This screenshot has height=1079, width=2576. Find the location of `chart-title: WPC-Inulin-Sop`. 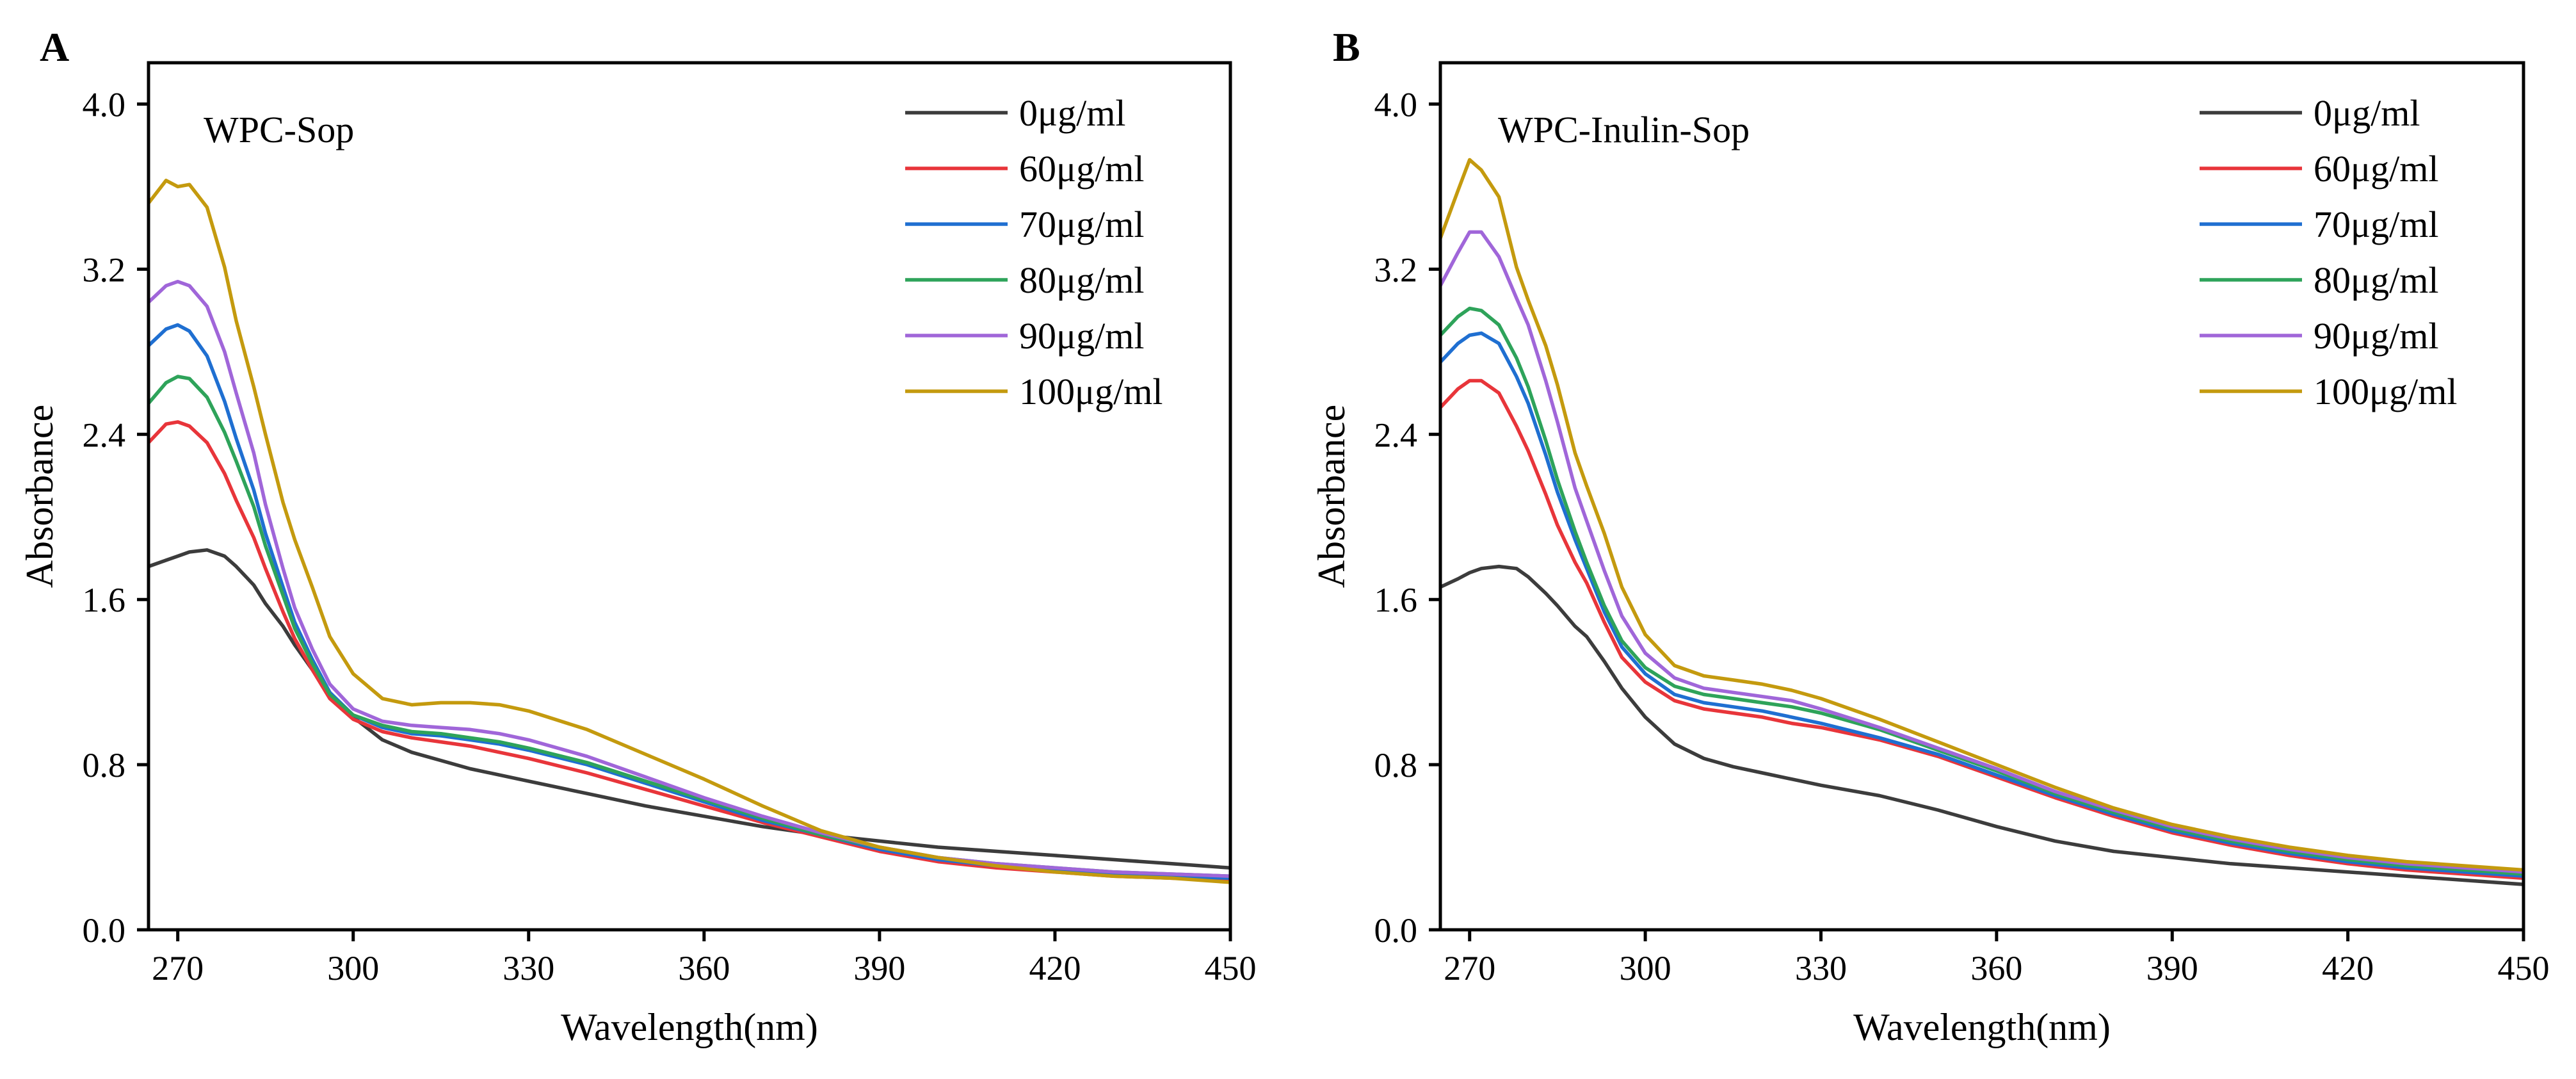

chart-title: WPC-Inulin-Sop is located at coordinates (1624, 129).